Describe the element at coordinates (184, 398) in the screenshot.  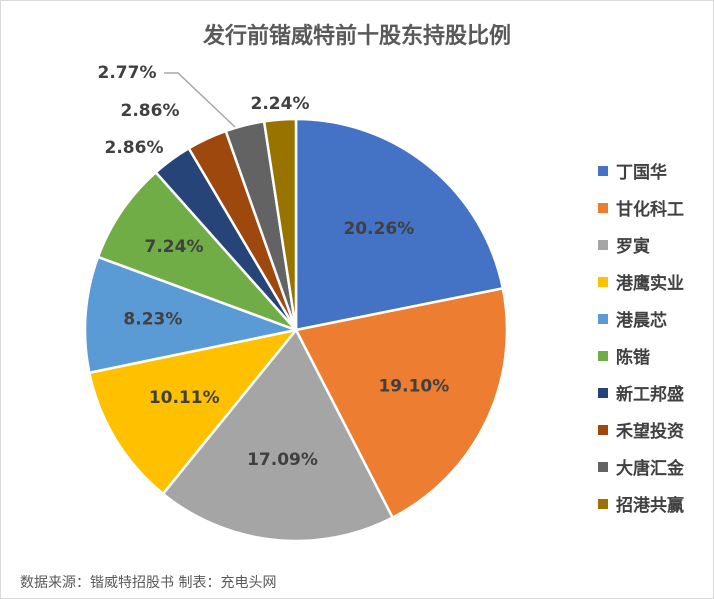
I see `data-label-4: 10.11%` at that location.